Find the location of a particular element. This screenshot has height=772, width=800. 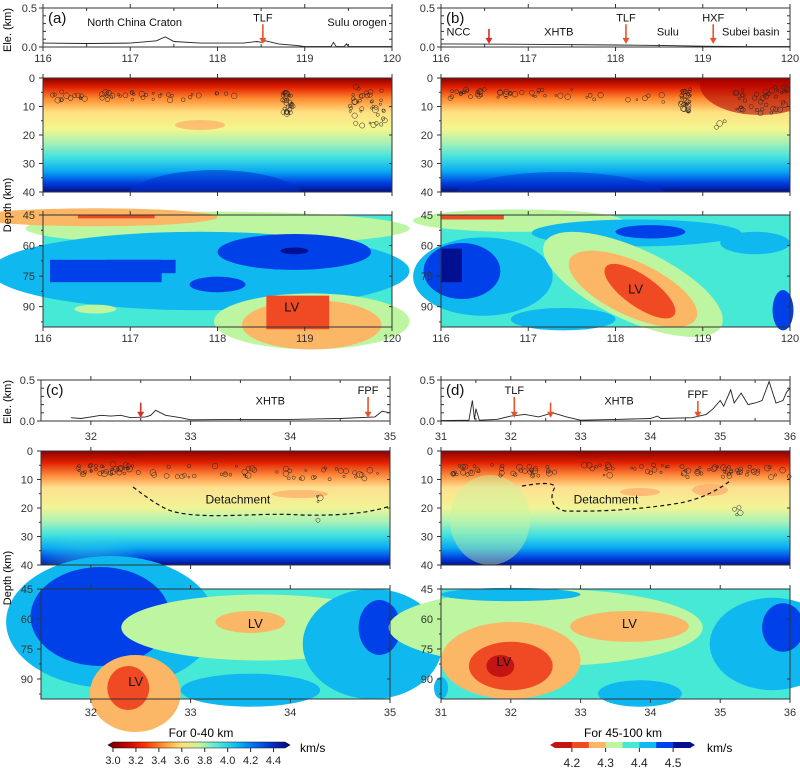

colorbar-mantle-tick-label: 4.5 is located at coordinates (673, 763).